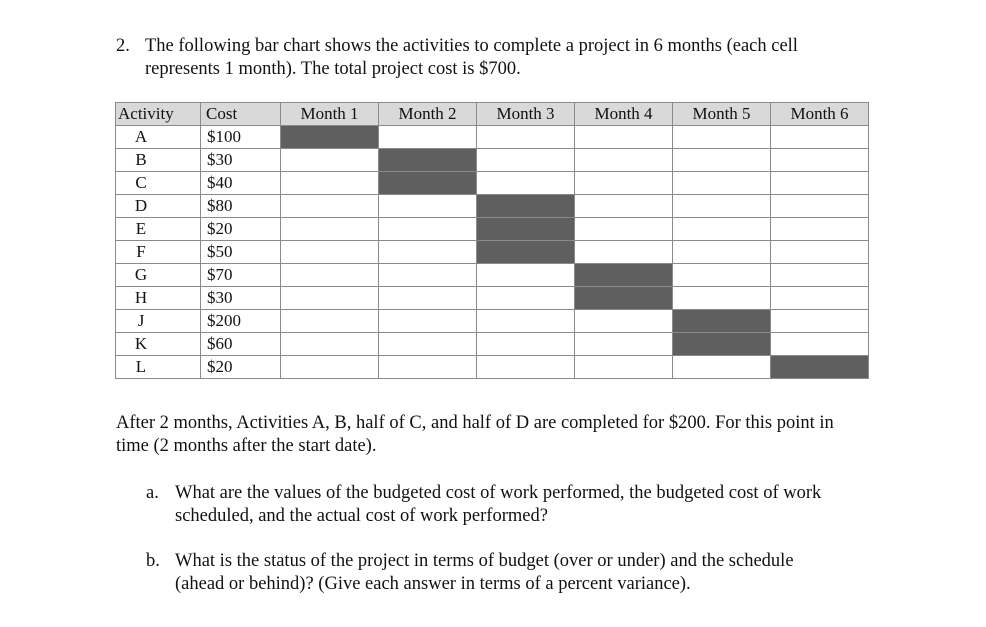 The image size is (986, 627). Describe the element at coordinates (158, 114) in the screenshot. I see `header-activity: Activity` at that location.